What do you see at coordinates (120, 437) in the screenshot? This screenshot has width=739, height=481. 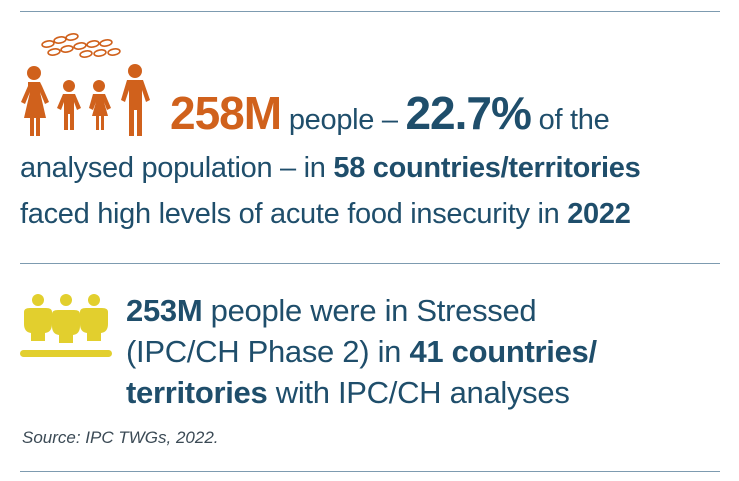 I see `source-note: Source: IPC TWGs, 2022.` at bounding box center [120, 437].